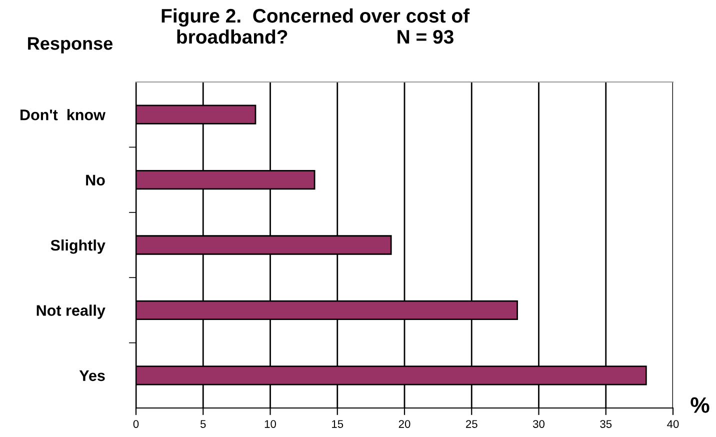  What do you see at coordinates (95, 180) in the screenshot?
I see `y-tick-label: No` at bounding box center [95, 180].